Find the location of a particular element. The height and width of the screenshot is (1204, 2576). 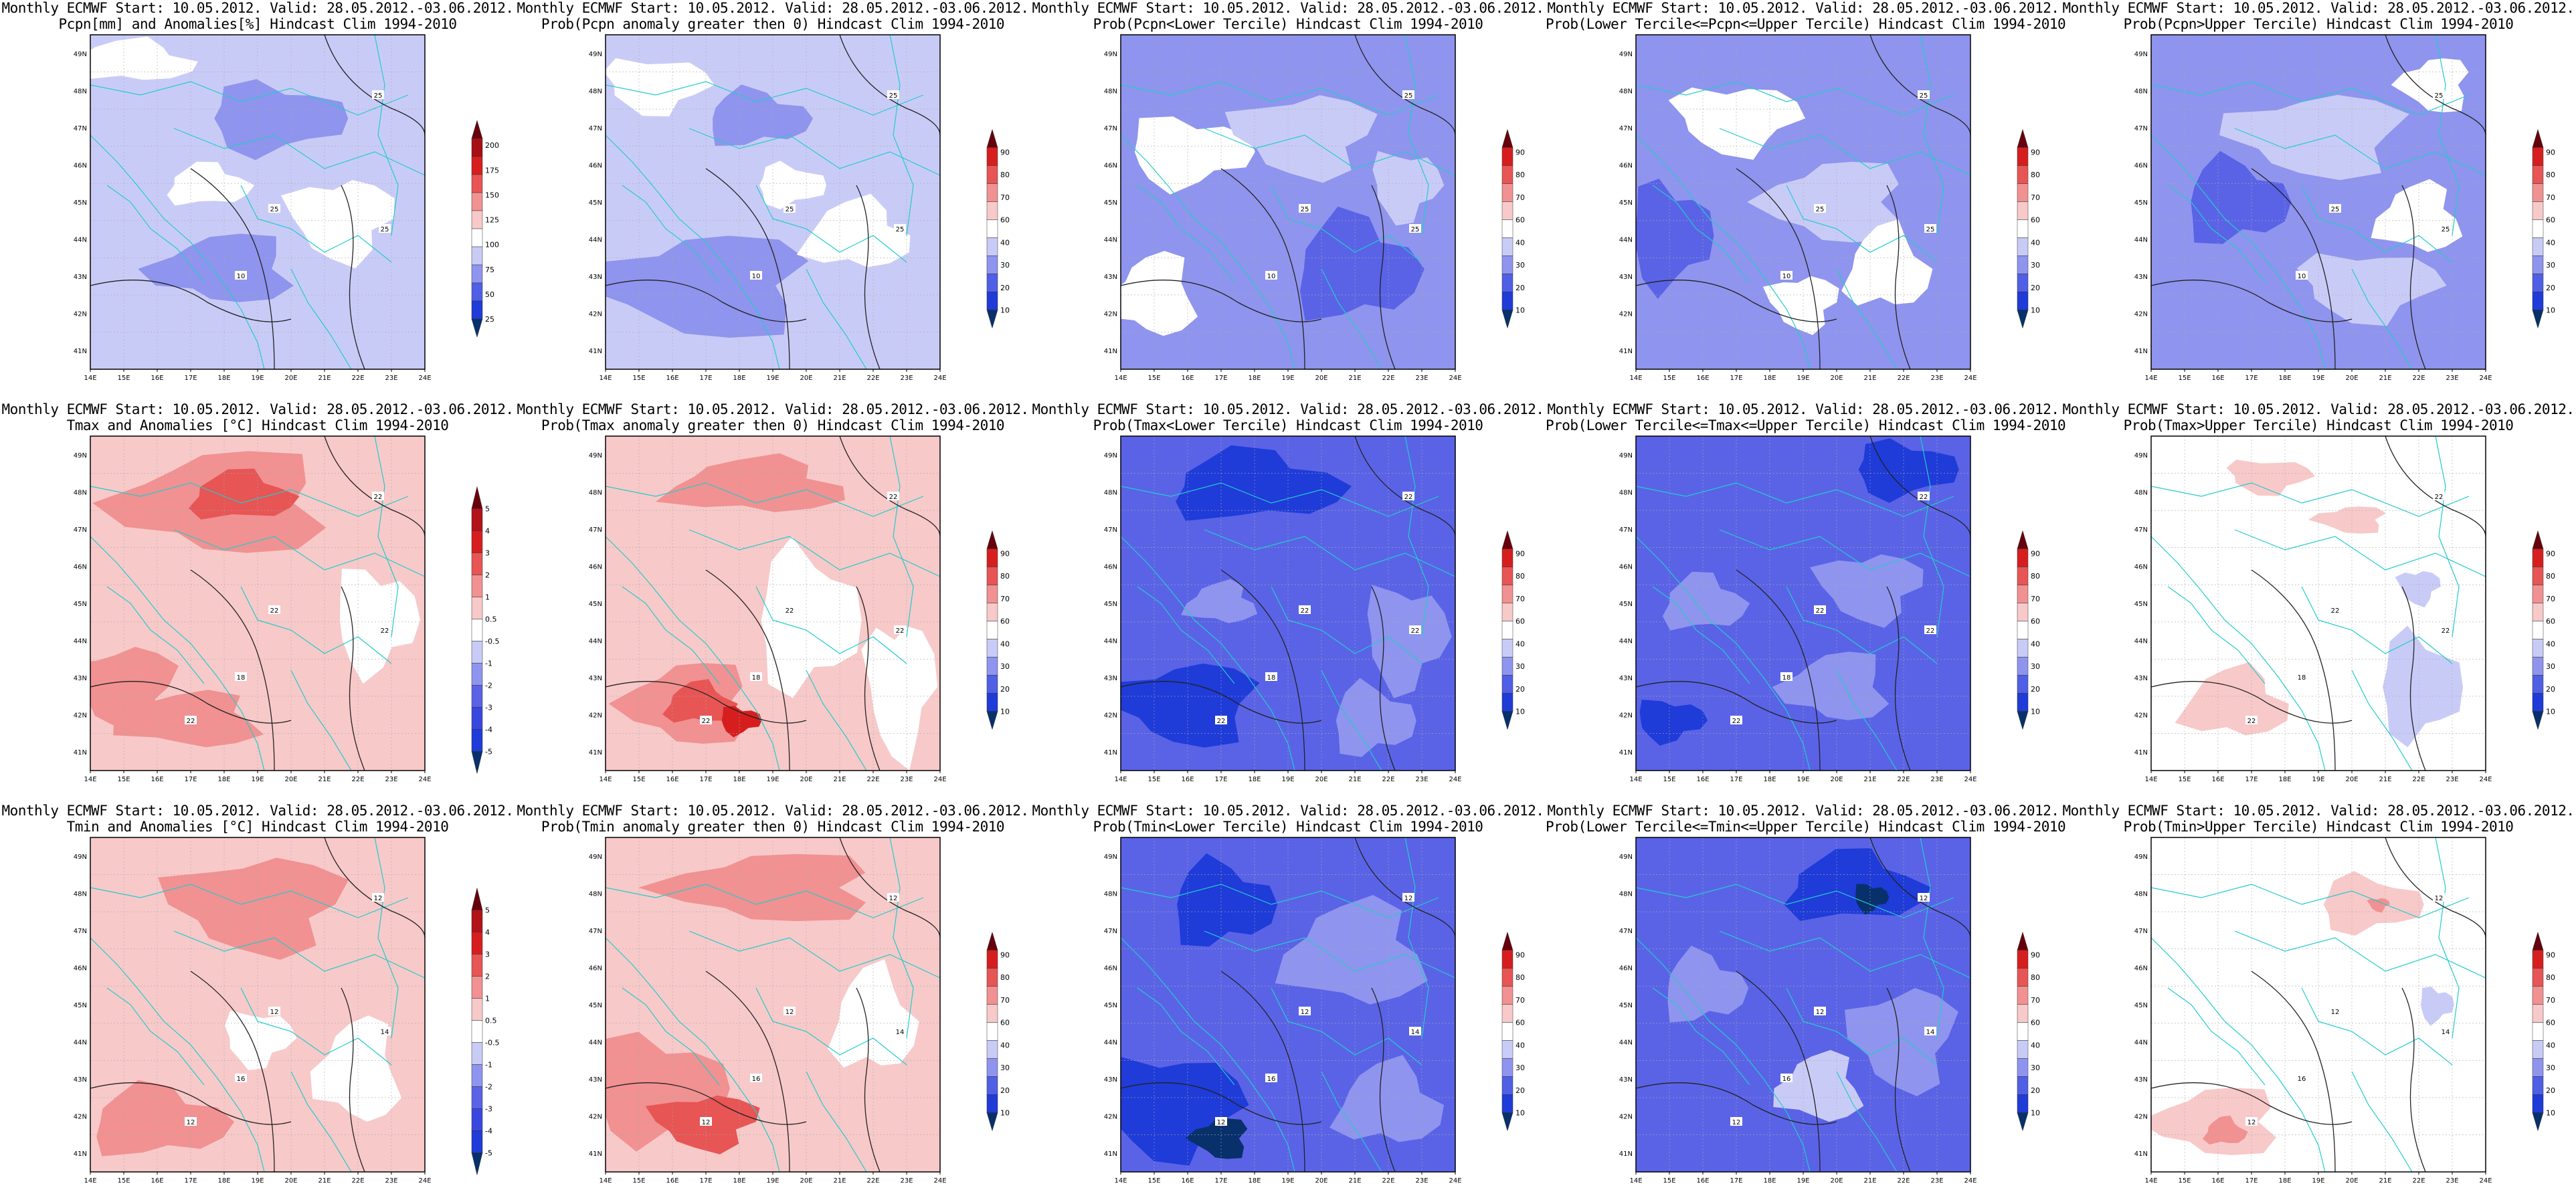

isoline-label: 18 is located at coordinates (241, 678).